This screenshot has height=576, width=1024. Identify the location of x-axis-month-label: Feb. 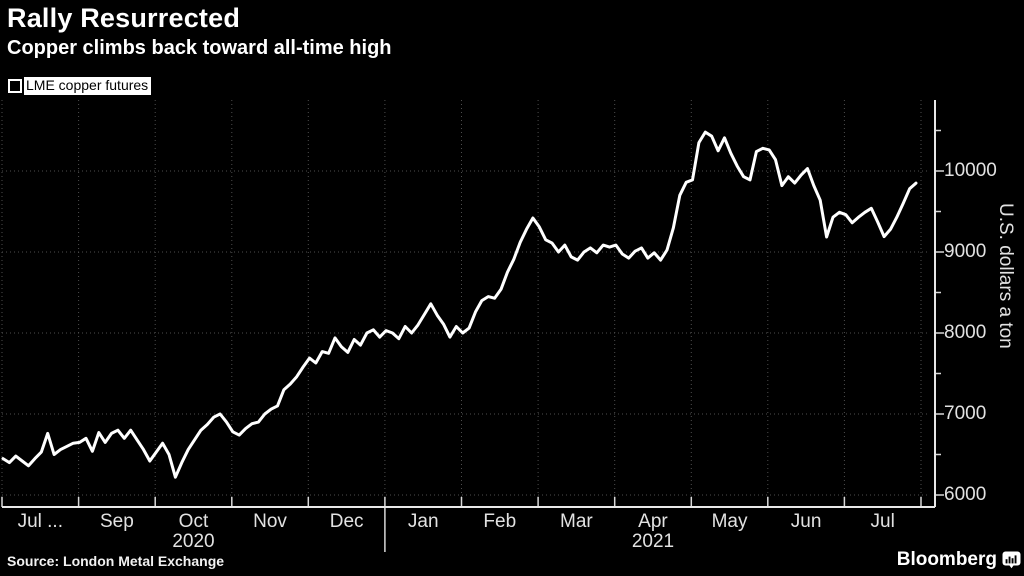
(500, 521).